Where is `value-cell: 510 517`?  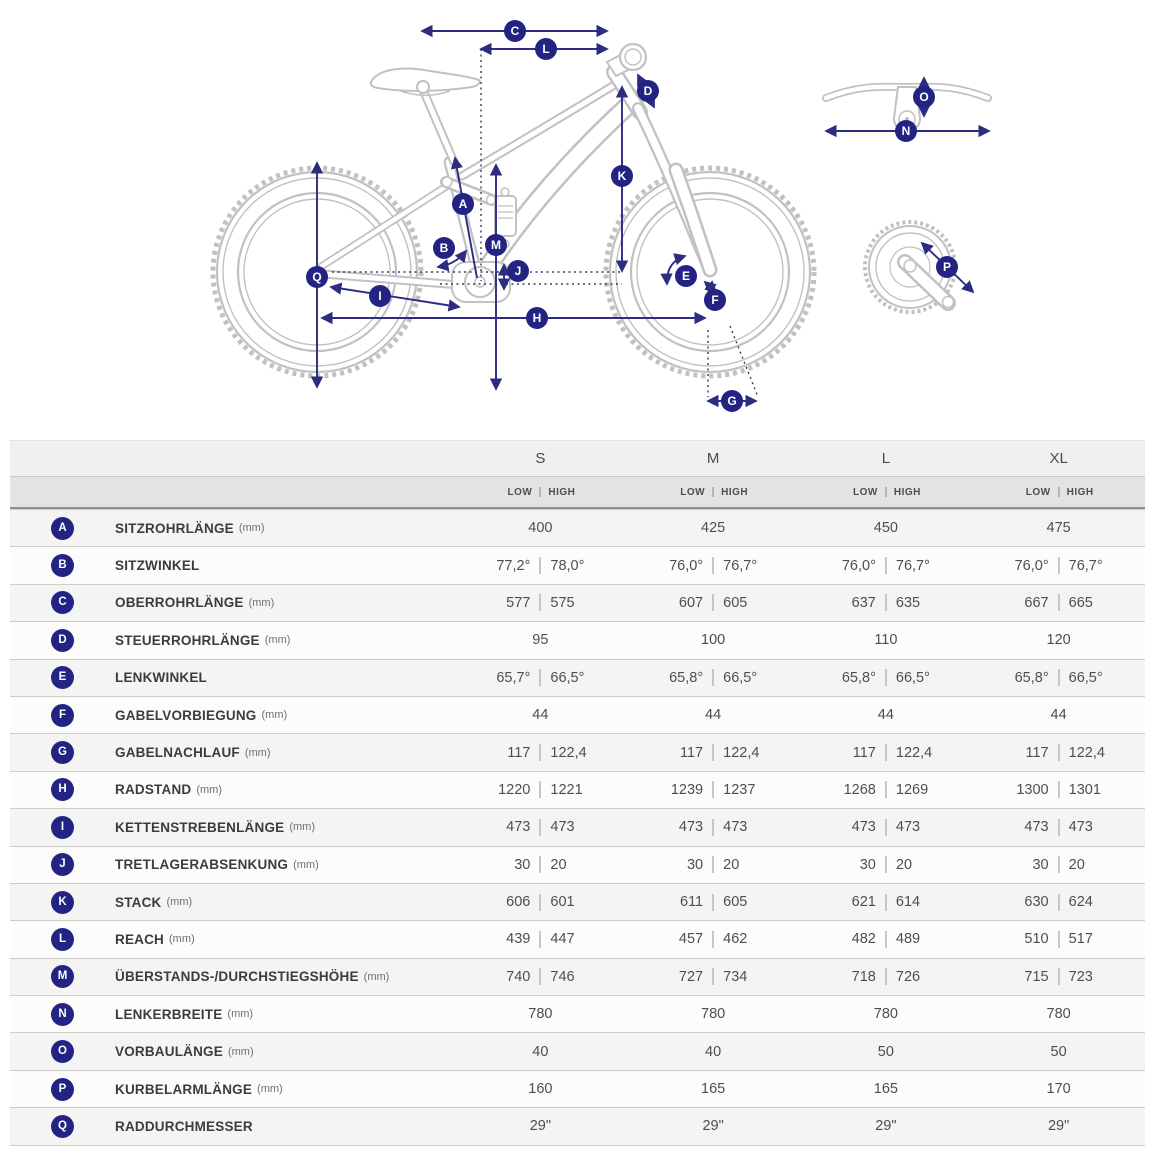 value-cell: 510 517 is located at coordinates (1058, 939).